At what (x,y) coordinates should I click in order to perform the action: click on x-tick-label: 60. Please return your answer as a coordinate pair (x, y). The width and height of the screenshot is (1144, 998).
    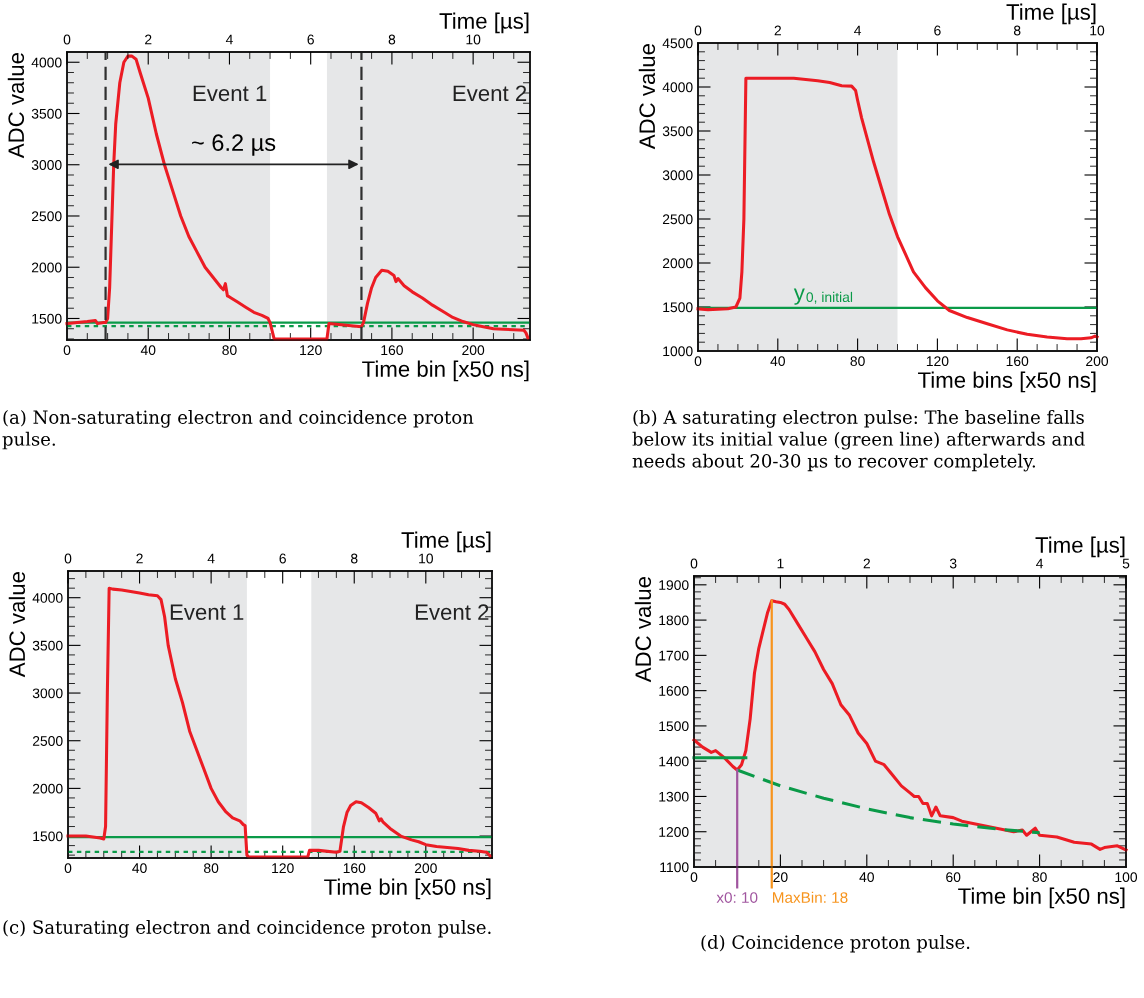
    Looking at the image, I should click on (953, 877).